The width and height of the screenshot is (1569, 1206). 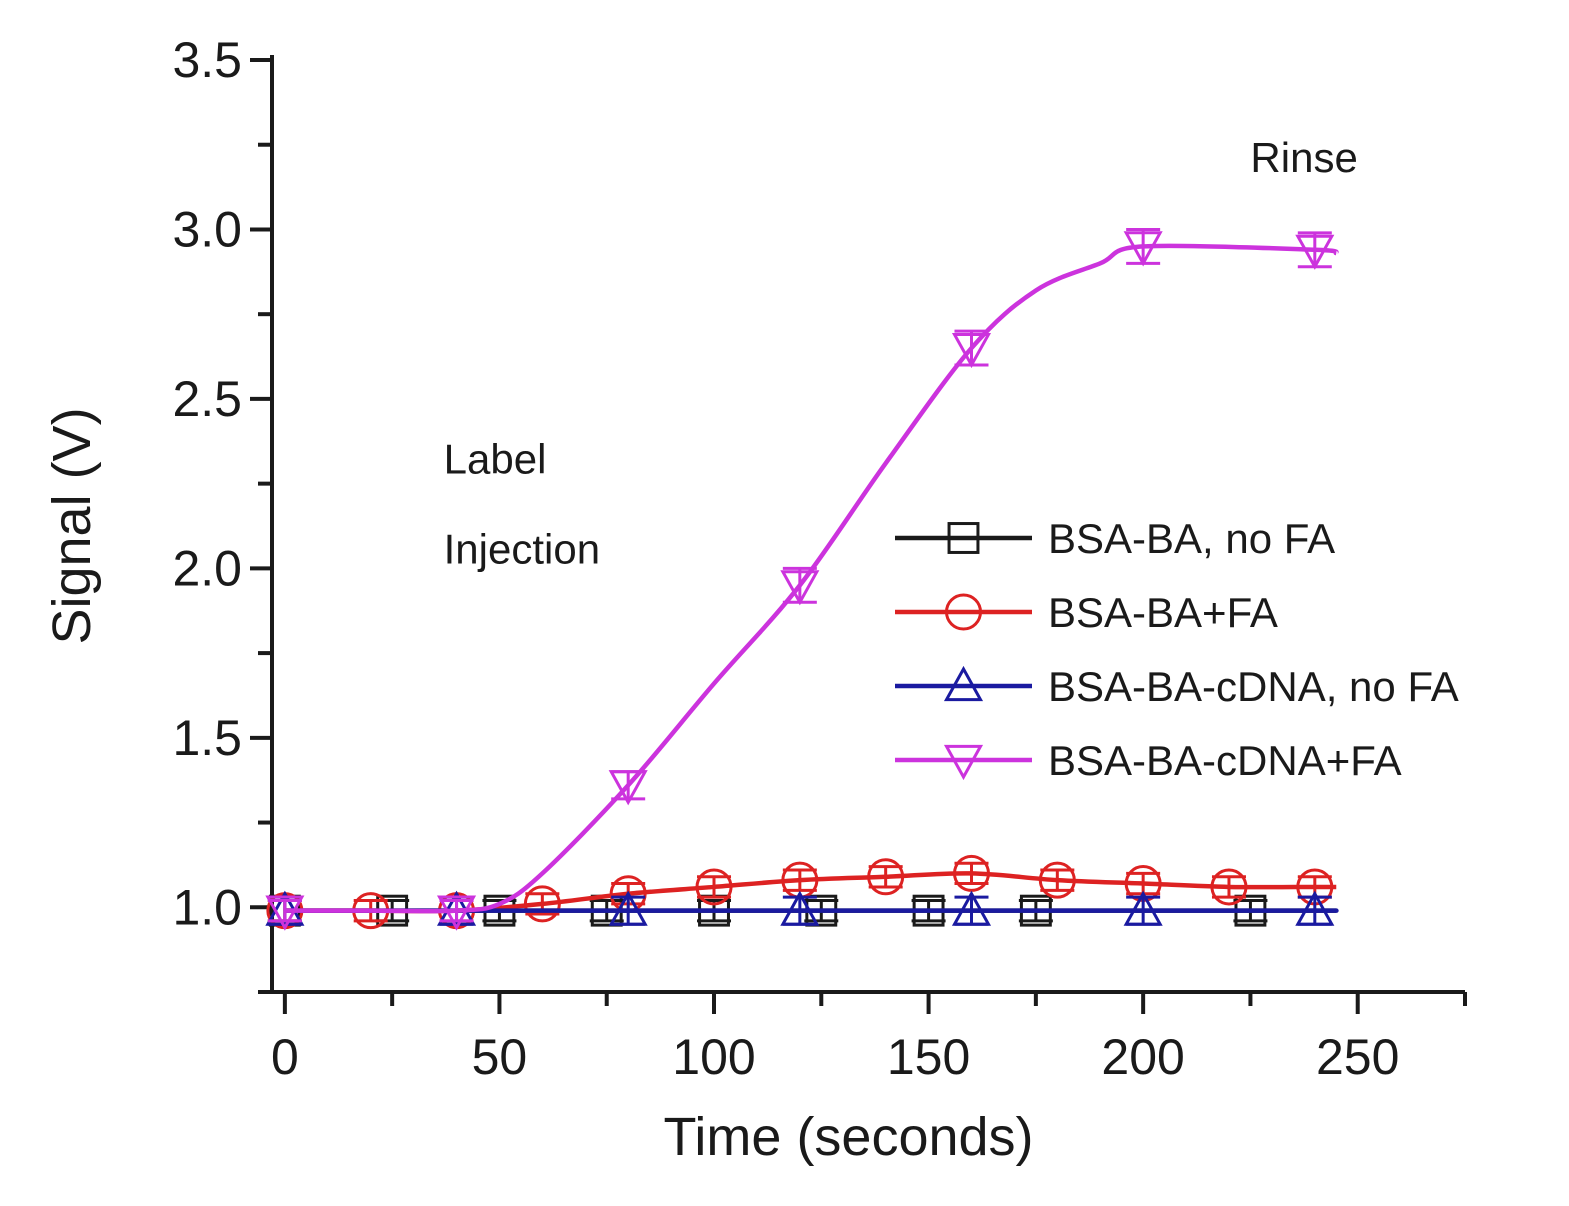 What do you see at coordinates (928, 1057) in the screenshot?
I see `x-tick-label: 150` at bounding box center [928, 1057].